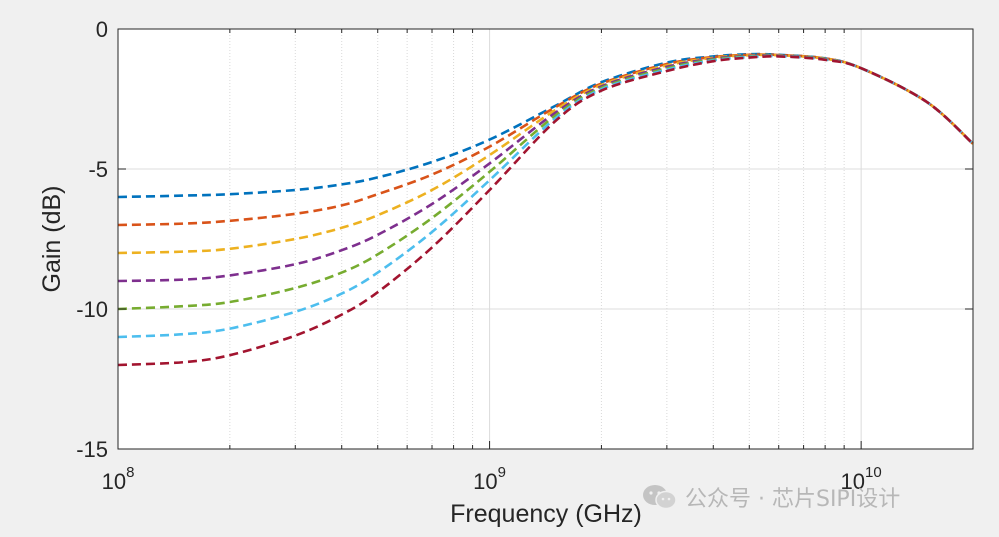 The width and height of the screenshot is (999, 537). What do you see at coordinates (92, 309) in the screenshot?
I see `y-tick-label: -10` at bounding box center [92, 309].